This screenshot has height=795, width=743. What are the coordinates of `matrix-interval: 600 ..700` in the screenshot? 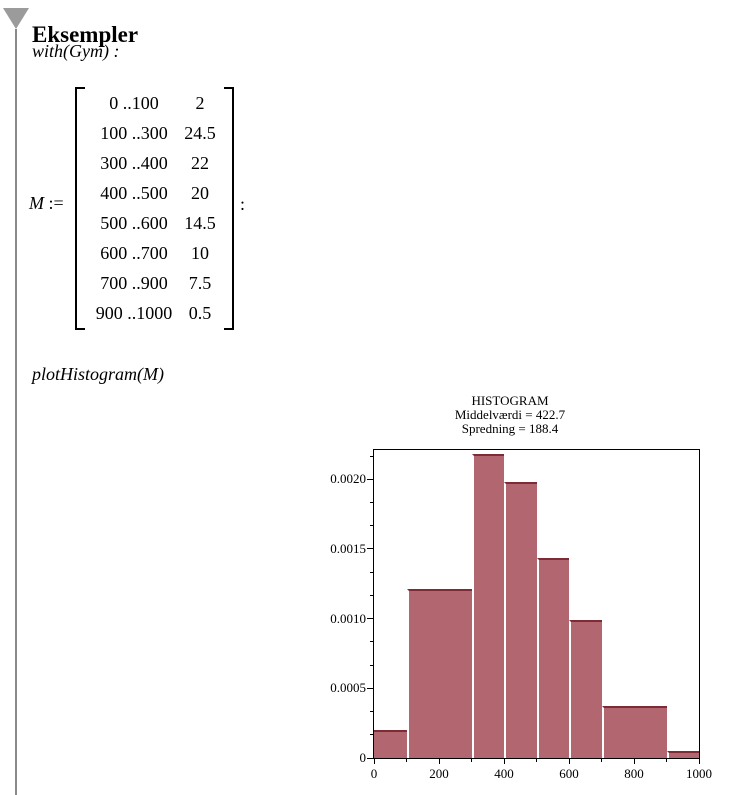 It's located at (134, 252).